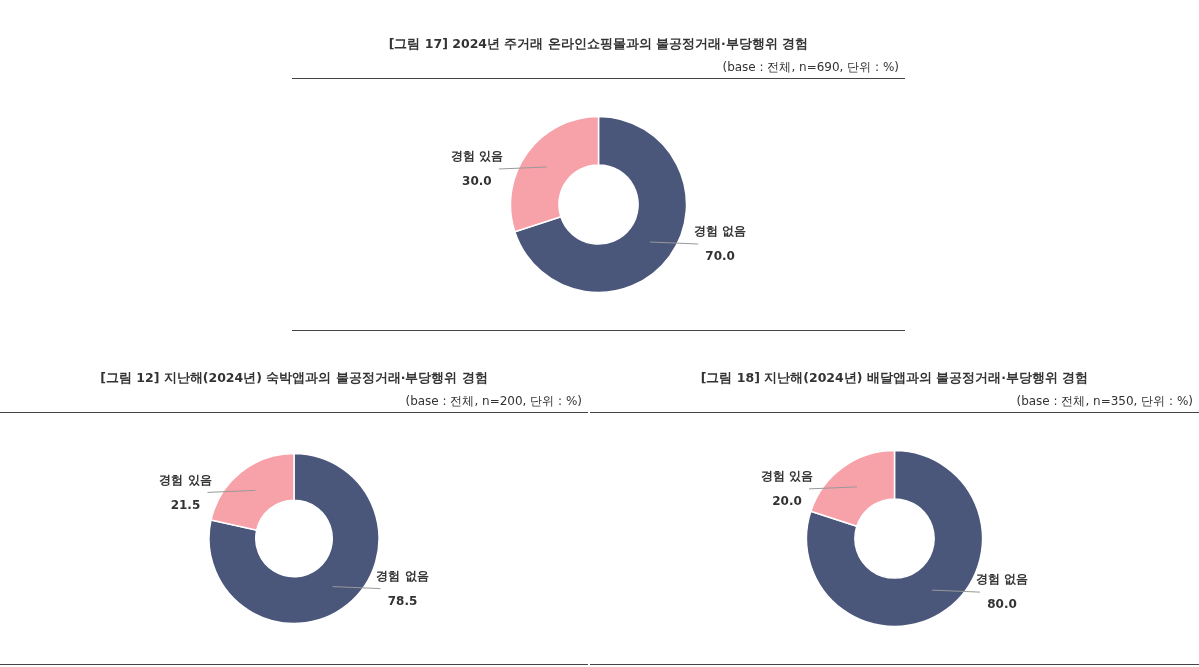  What do you see at coordinates (598, 67) in the screenshot?
I see `text: (base : 전체, n=690, 단위 : %)` at bounding box center [598, 67].